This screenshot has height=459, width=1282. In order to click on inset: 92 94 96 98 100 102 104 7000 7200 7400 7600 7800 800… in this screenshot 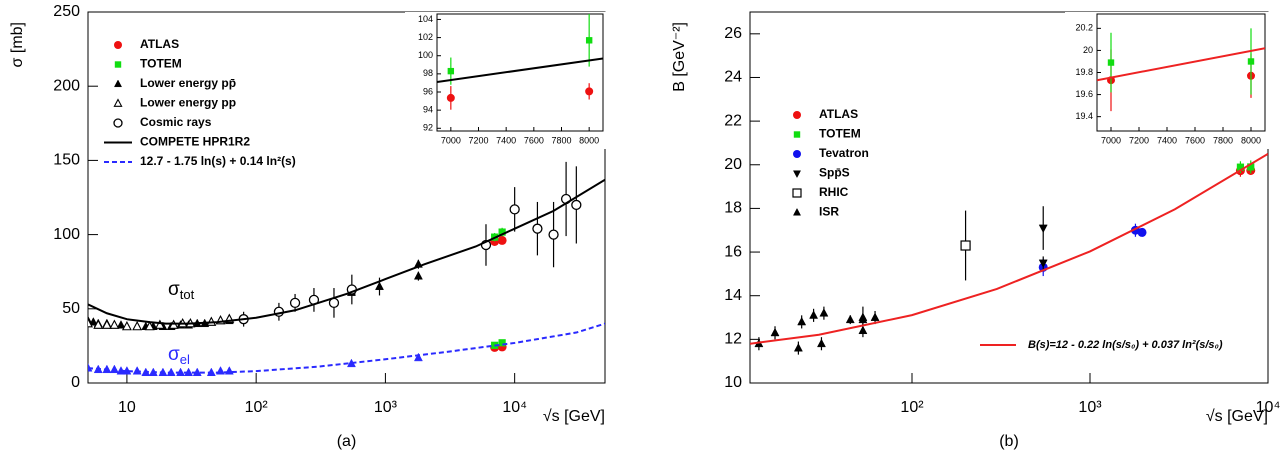, I will do `click(506, 80)`.